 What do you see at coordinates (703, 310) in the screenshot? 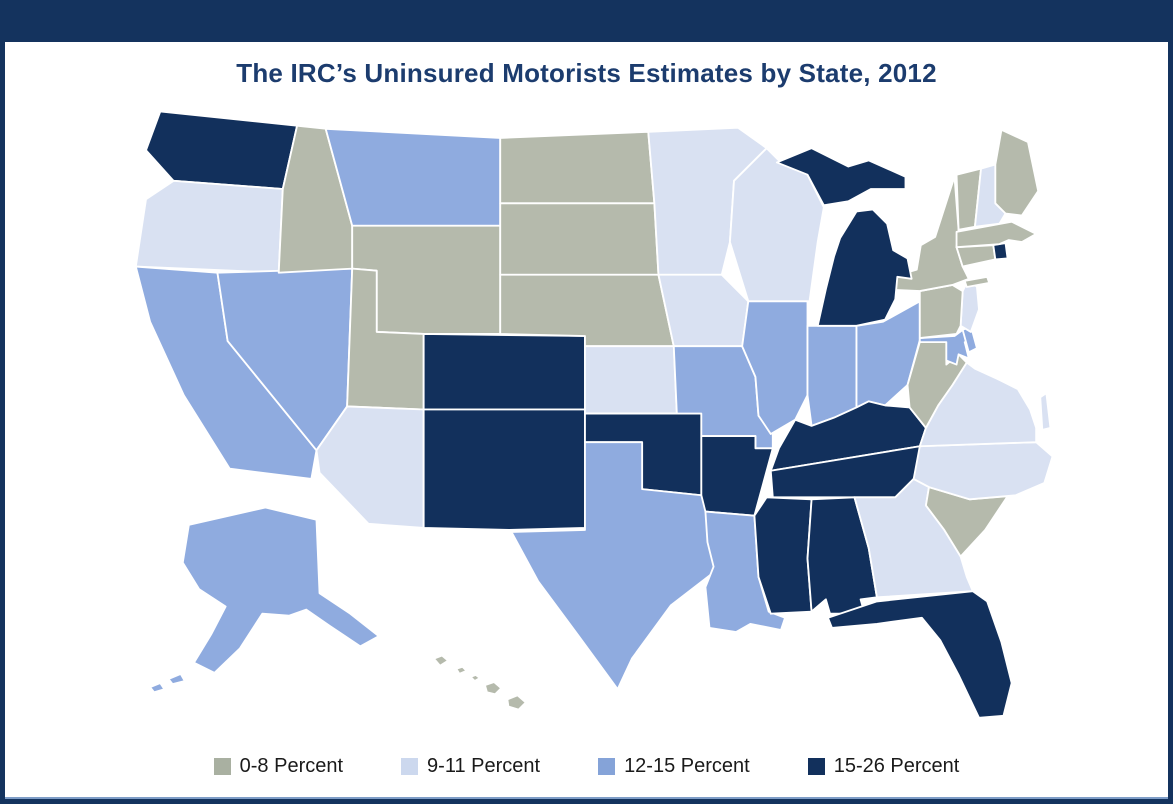
I see `state-iowa: Iowa — 9-11 Percent` at bounding box center [703, 310].